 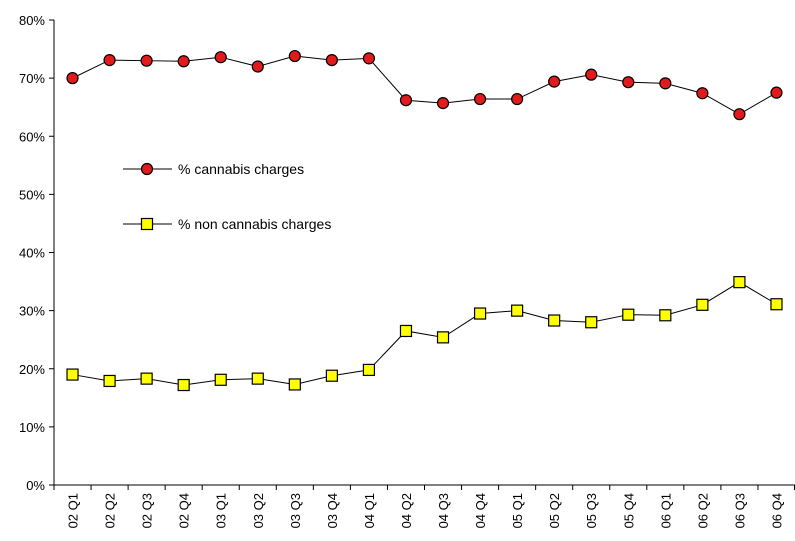 What do you see at coordinates (147, 224) in the screenshot?
I see `legend-marker-square` at bounding box center [147, 224].